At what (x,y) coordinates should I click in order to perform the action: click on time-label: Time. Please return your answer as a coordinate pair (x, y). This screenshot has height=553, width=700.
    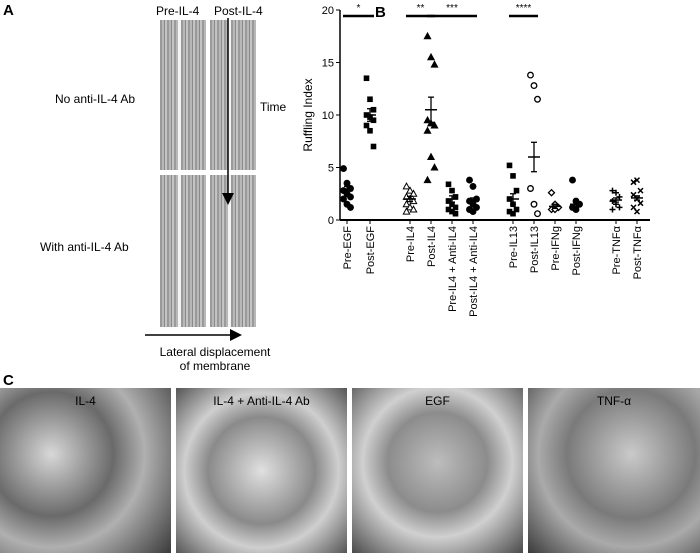
    Looking at the image, I should click on (273, 107).